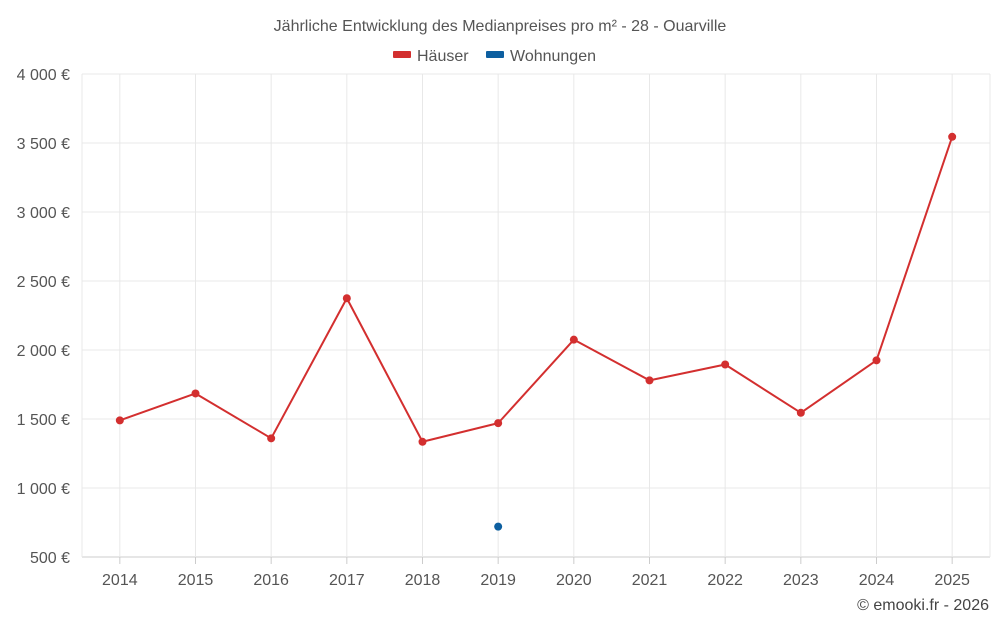 The height and width of the screenshot is (625, 1000). I want to click on x-tick-label: 2019, so click(498, 580).